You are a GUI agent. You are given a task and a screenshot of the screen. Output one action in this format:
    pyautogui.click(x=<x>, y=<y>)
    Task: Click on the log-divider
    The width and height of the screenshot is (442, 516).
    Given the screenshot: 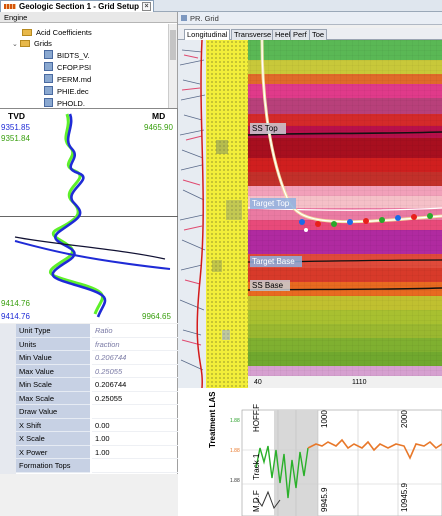 What is the action you would take?
    pyautogui.click(x=89, y=216)
    